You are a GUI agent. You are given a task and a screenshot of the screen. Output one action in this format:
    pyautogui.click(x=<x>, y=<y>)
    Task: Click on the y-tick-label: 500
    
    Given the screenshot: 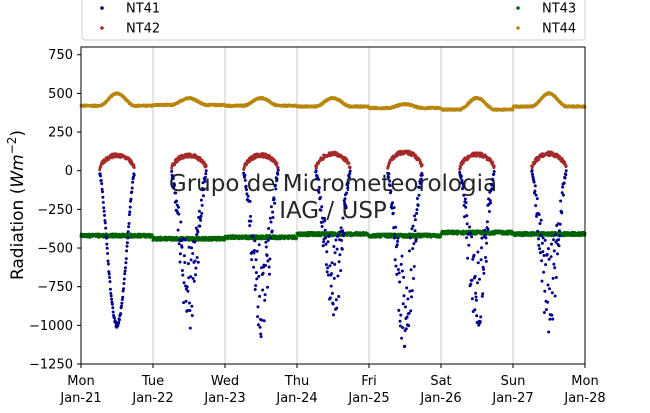 What is the action you would take?
    pyautogui.click(x=60, y=94)
    